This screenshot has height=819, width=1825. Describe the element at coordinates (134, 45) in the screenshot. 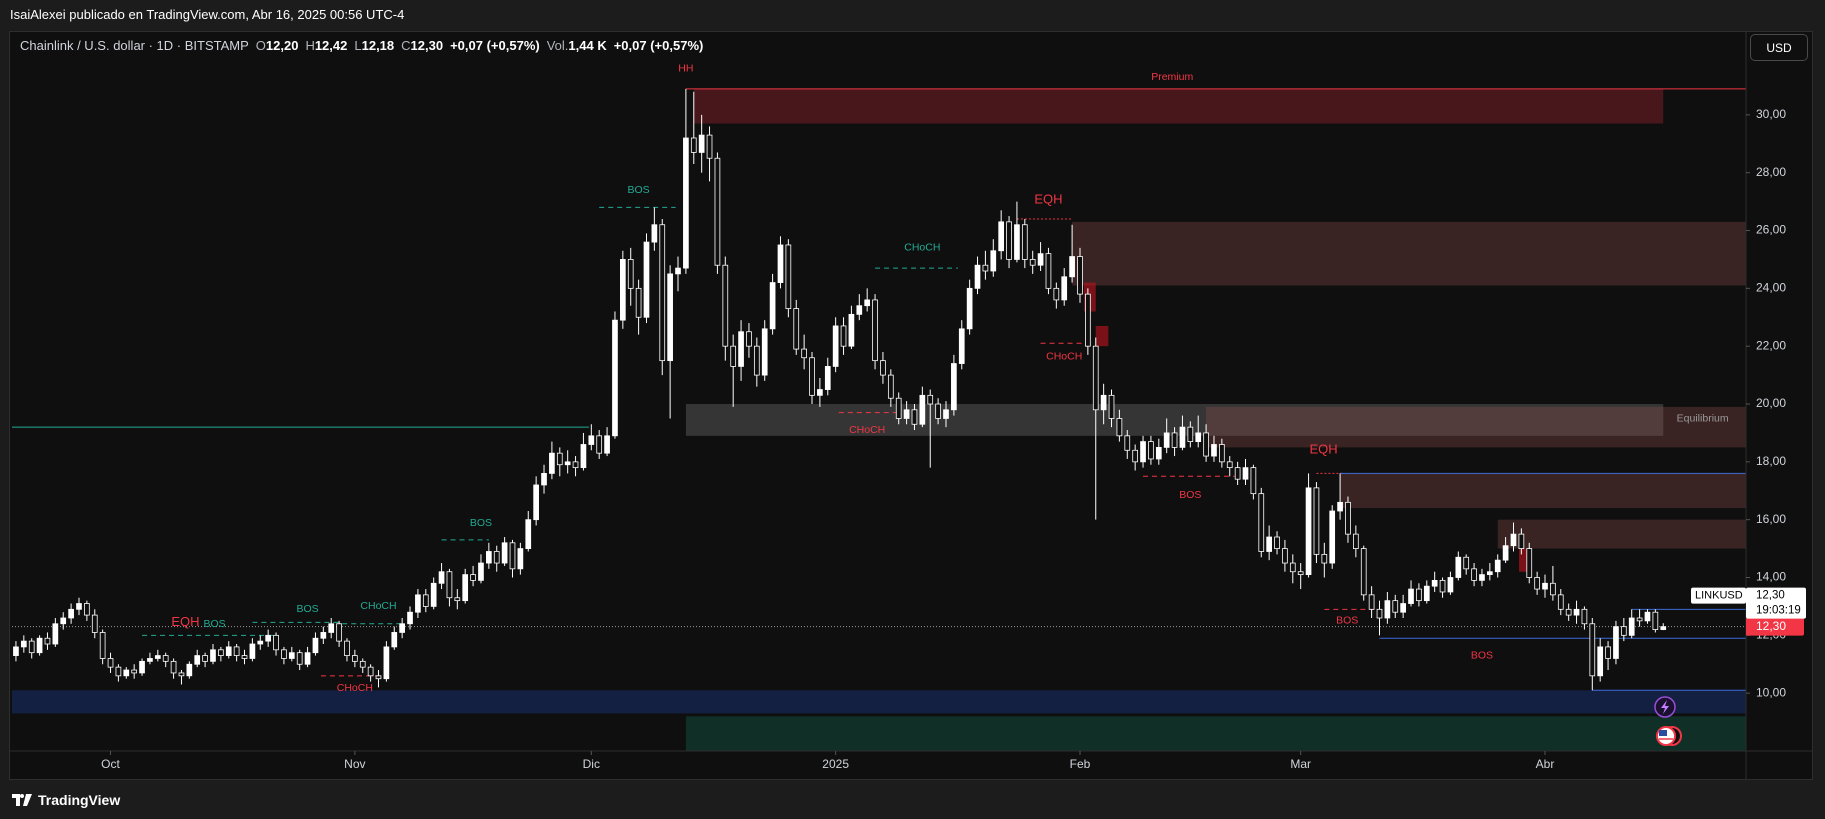

I see `symbol-name: Chainlink / U.S. dollar · 1D · BITSTAMP` at that location.